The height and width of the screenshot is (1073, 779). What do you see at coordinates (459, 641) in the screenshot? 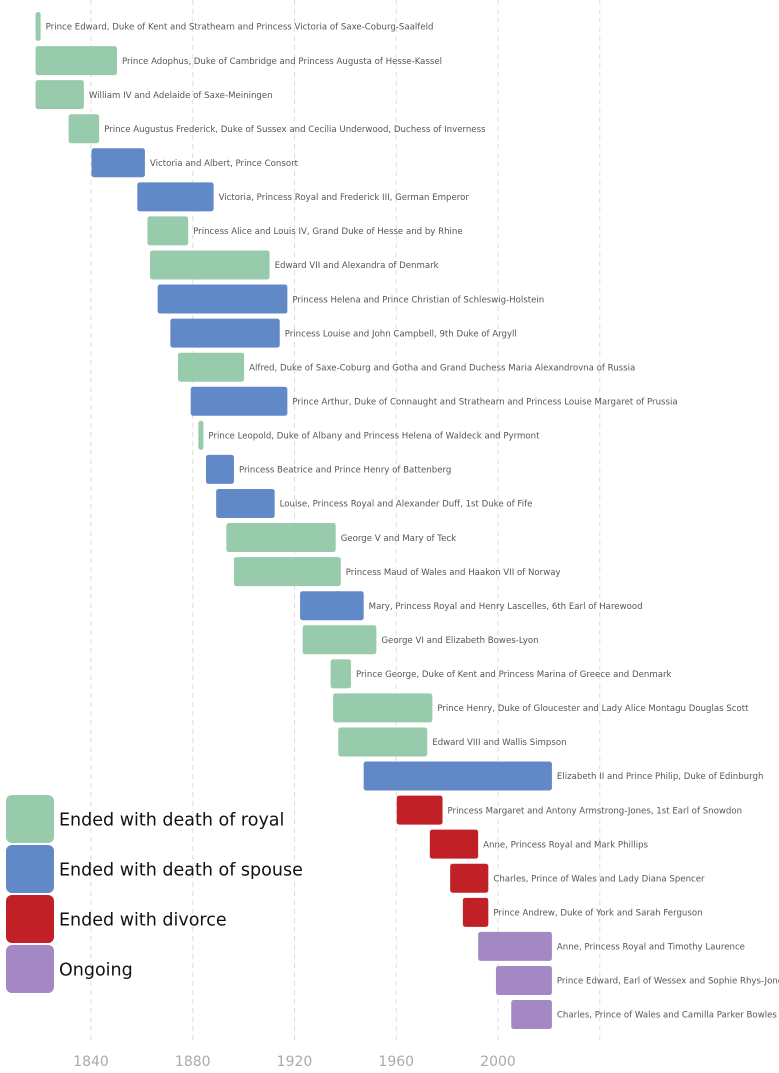
I see `marriage-label: George VI and Elizabeth Bowes-Lyon` at bounding box center [459, 641].